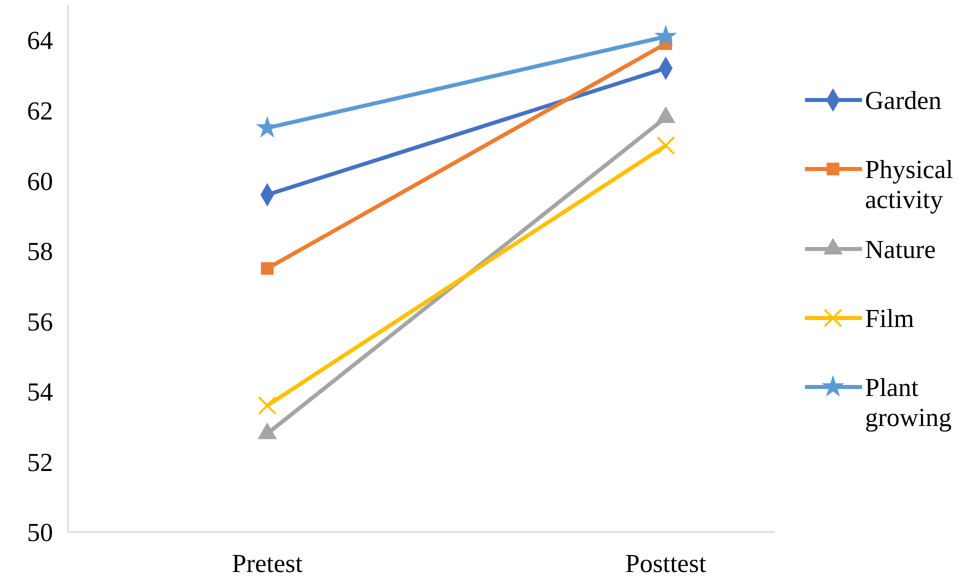  I want to click on y-tick-label: 62, so click(40, 111).